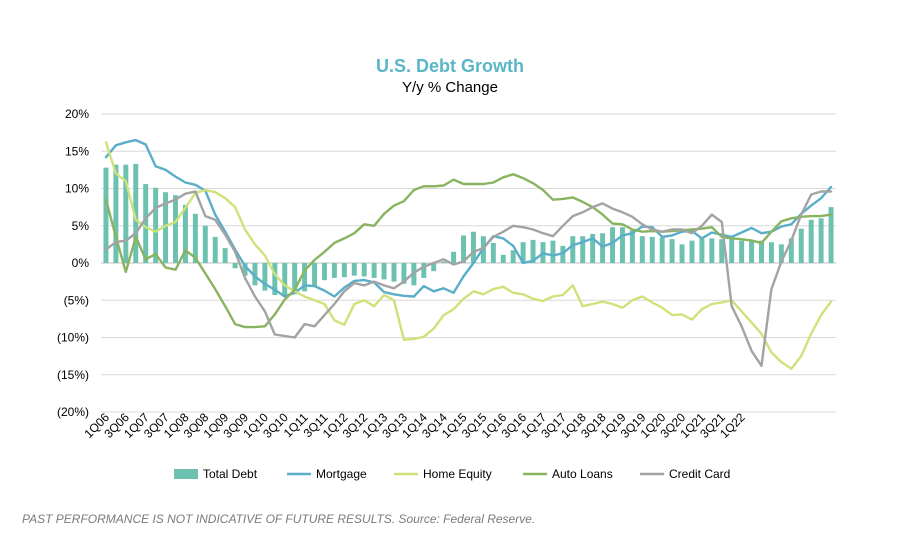  What do you see at coordinates (186, 474) in the screenshot?
I see `legend-swatch` at bounding box center [186, 474].